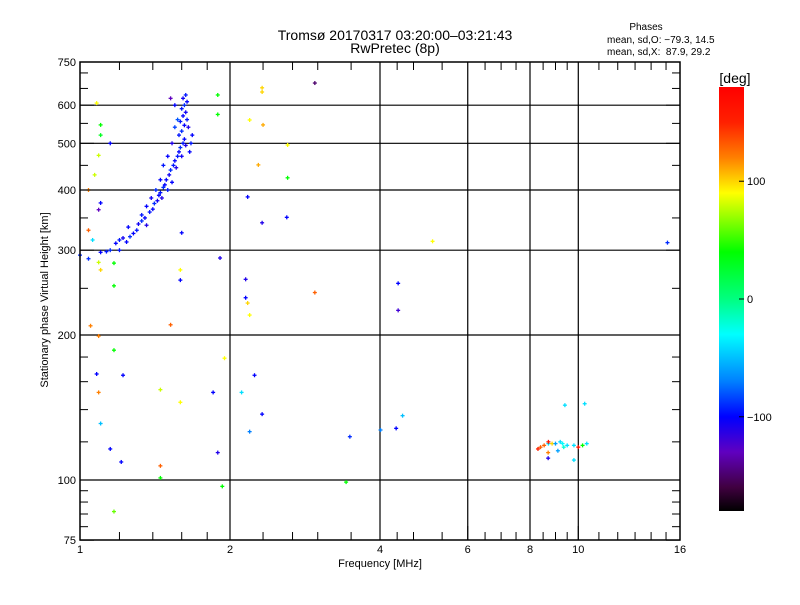 This screenshot has height=605, width=800. What do you see at coordinates (45, 299) in the screenshot?
I see `y-axis-label: Stationary phase Virtual Height [km]` at bounding box center [45, 299].